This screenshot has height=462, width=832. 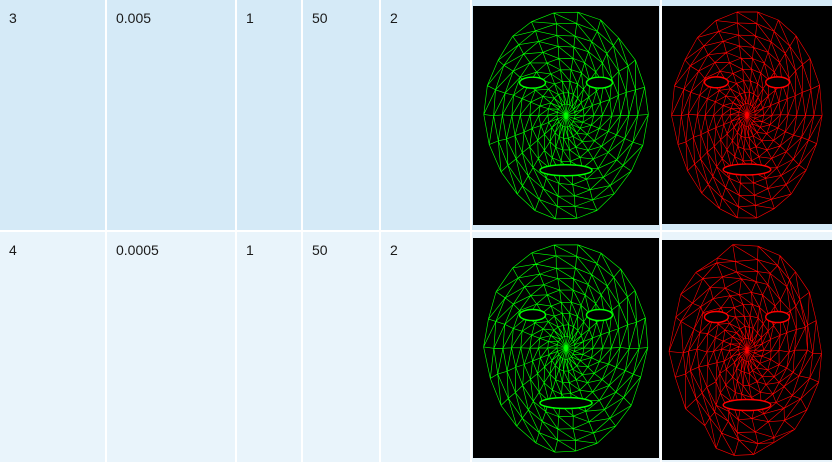 I want to click on red-face-mesh-icon, so click(x=747, y=115).